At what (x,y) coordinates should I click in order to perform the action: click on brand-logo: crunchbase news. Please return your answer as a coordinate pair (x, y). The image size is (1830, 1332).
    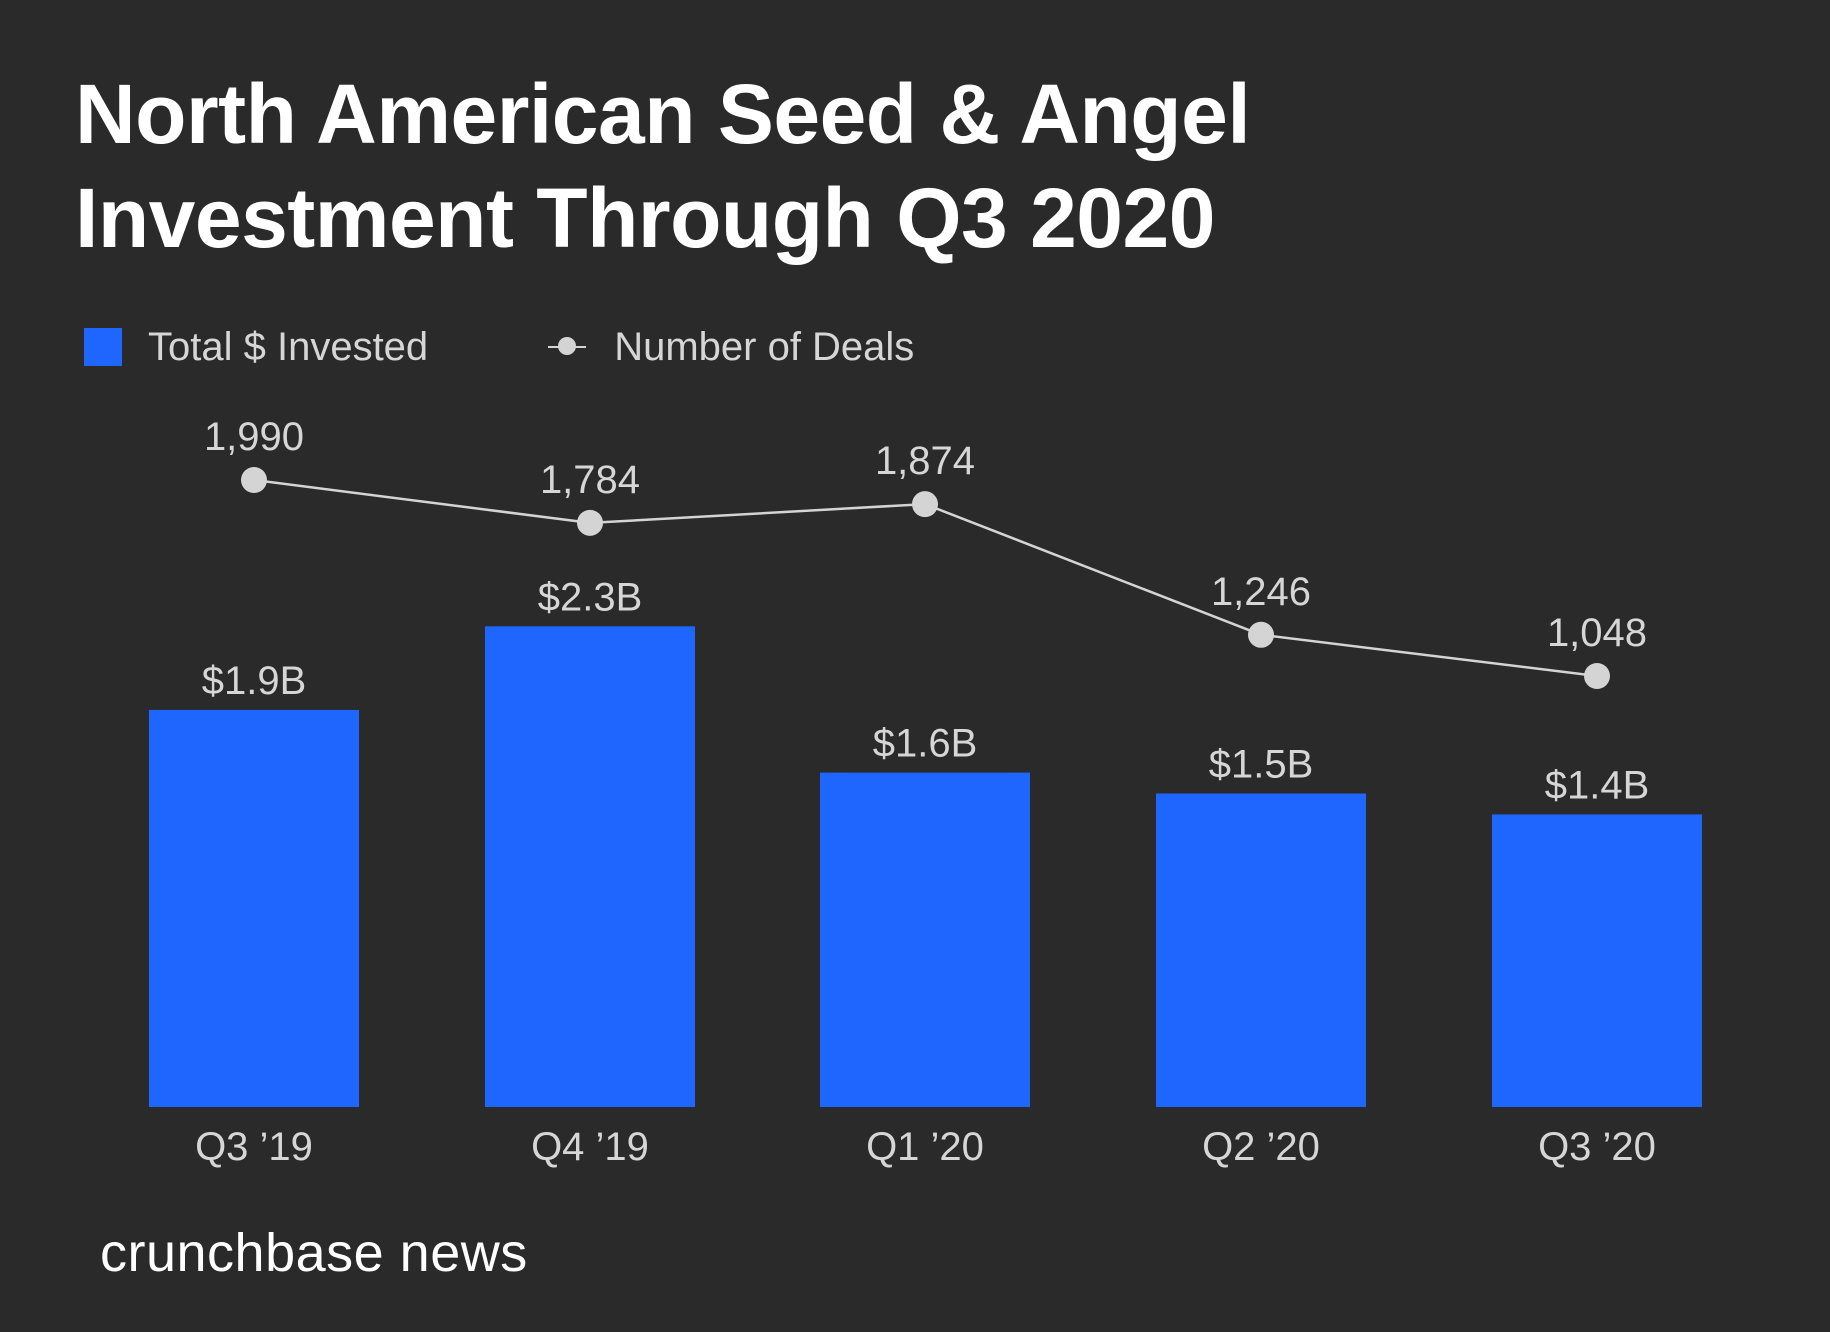
    Looking at the image, I should click on (314, 1253).